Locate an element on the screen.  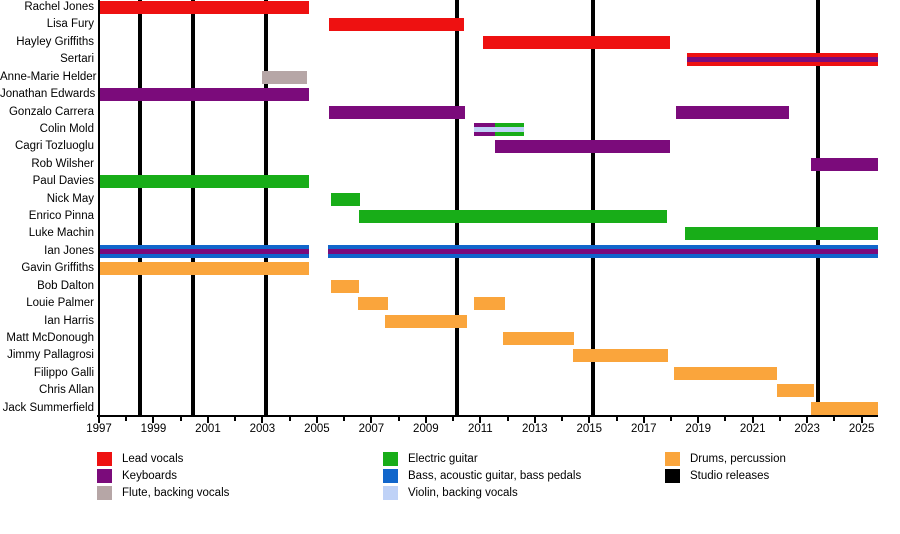
member-label: Hayley Griffiths is located at coordinates (55, 41).